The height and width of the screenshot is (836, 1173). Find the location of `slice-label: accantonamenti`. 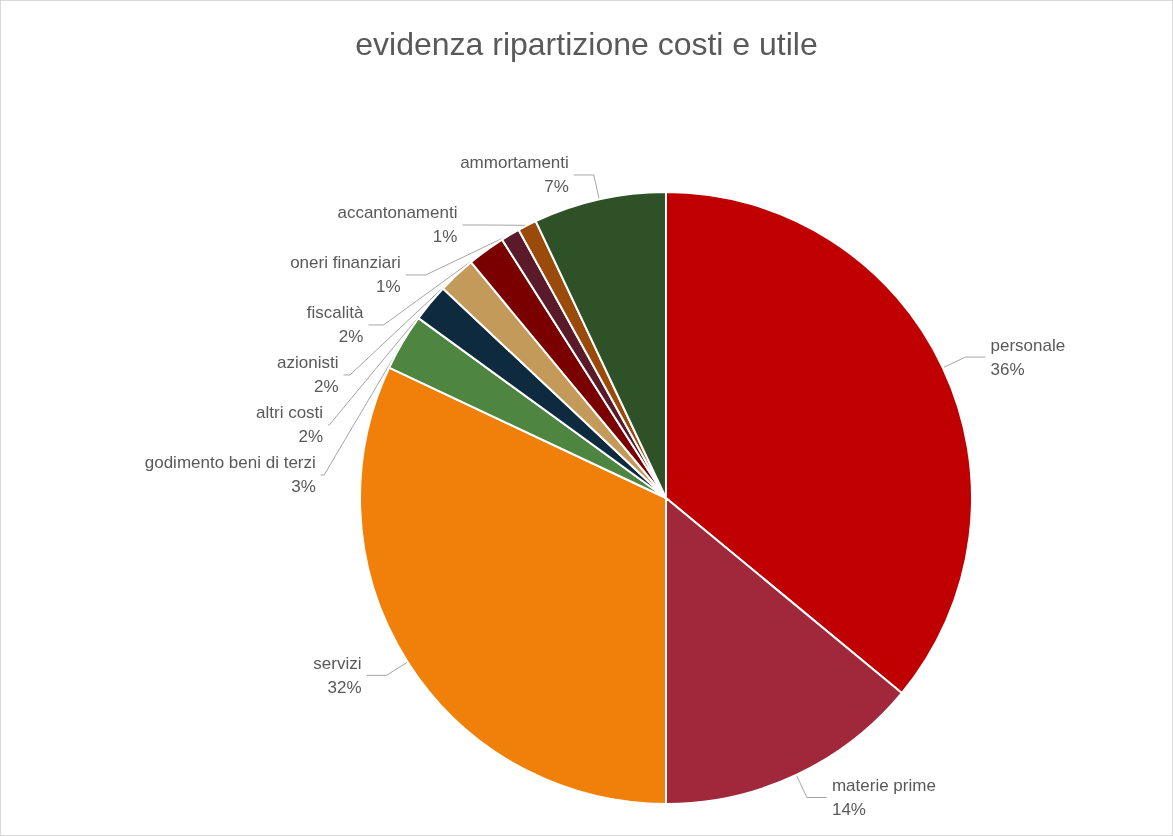

slice-label: accantonamenti is located at coordinates (397, 213).